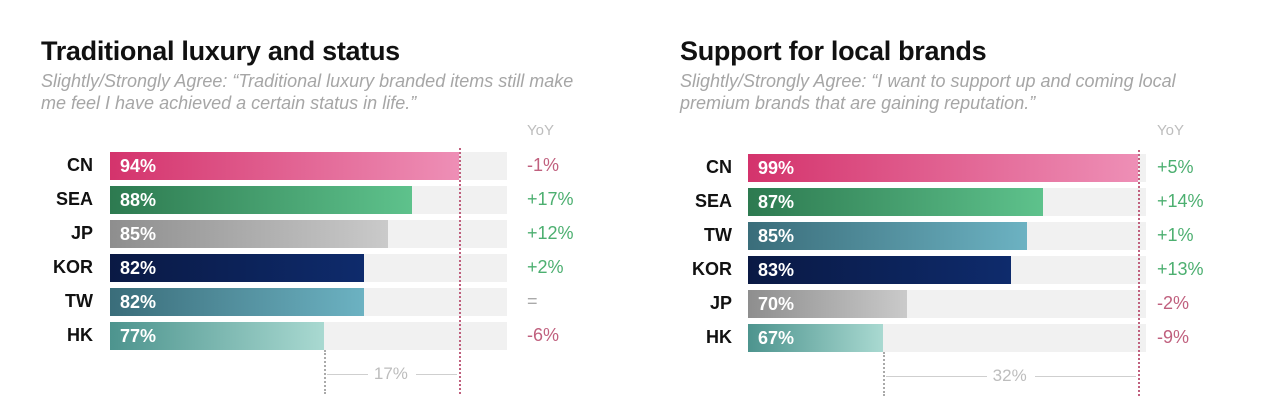 This screenshot has width=1280, height=417. What do you see at coordinates (828, 304) in the screenshot?
I see `bar: 70%` at bounding box center [828, 304].